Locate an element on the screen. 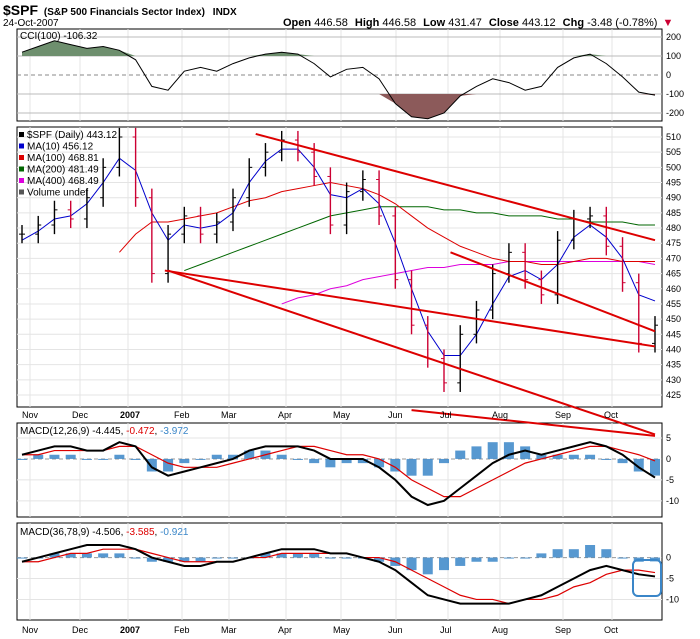 The height and width of the screenshot is (639, 700). price-tick-label: 455 is located at coordinates (673, 304).